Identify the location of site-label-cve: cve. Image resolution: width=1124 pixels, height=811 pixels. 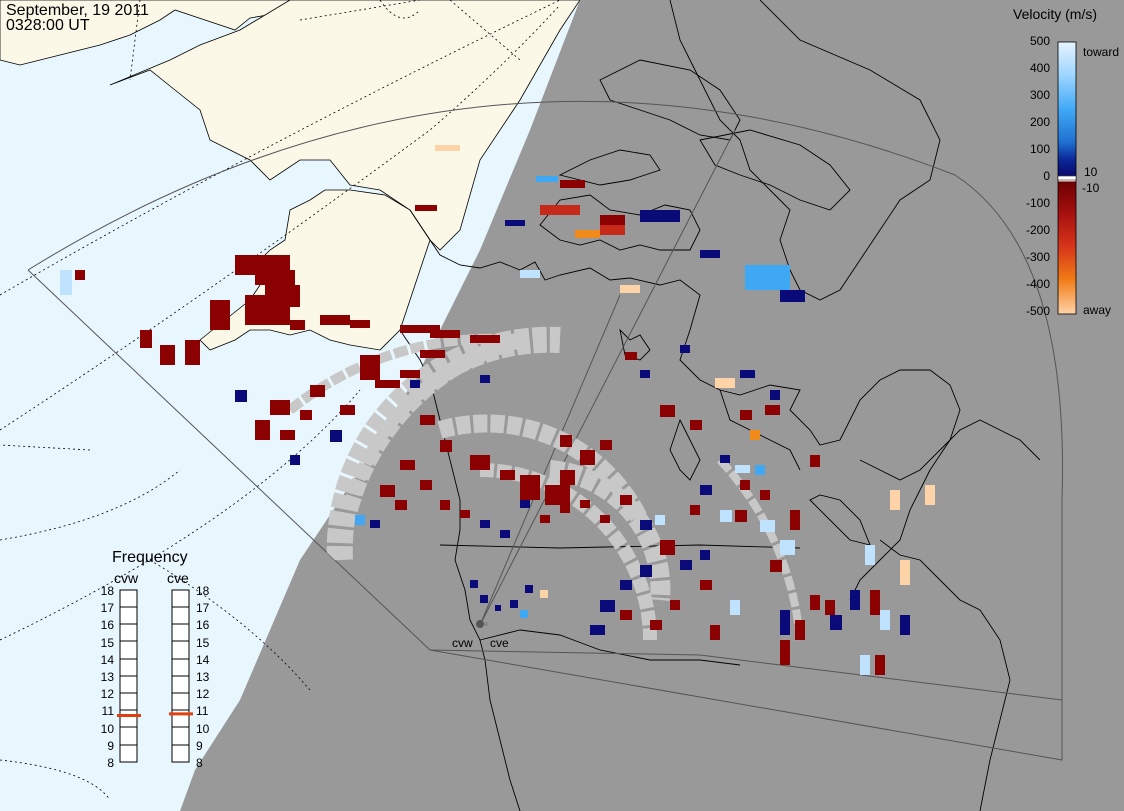
(499, 643).